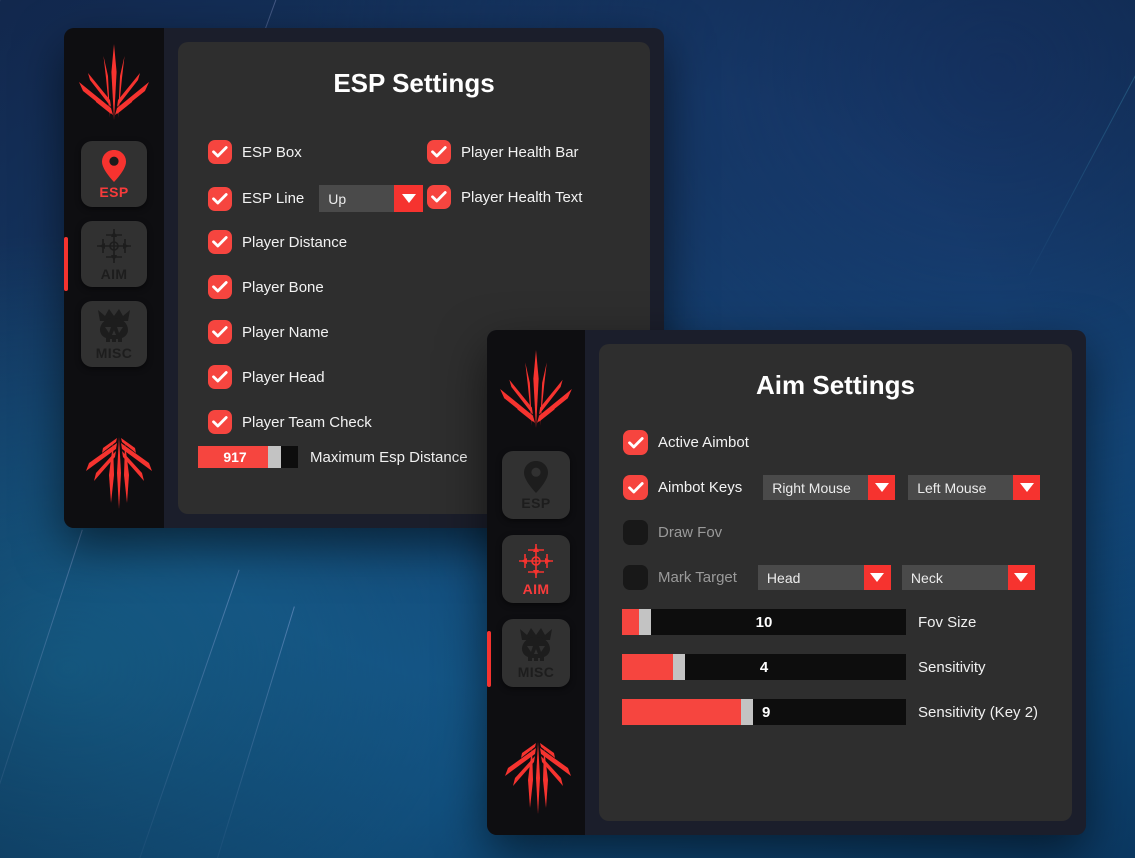  I want to click on slider-sensitivity: 4, so click(764, 667).